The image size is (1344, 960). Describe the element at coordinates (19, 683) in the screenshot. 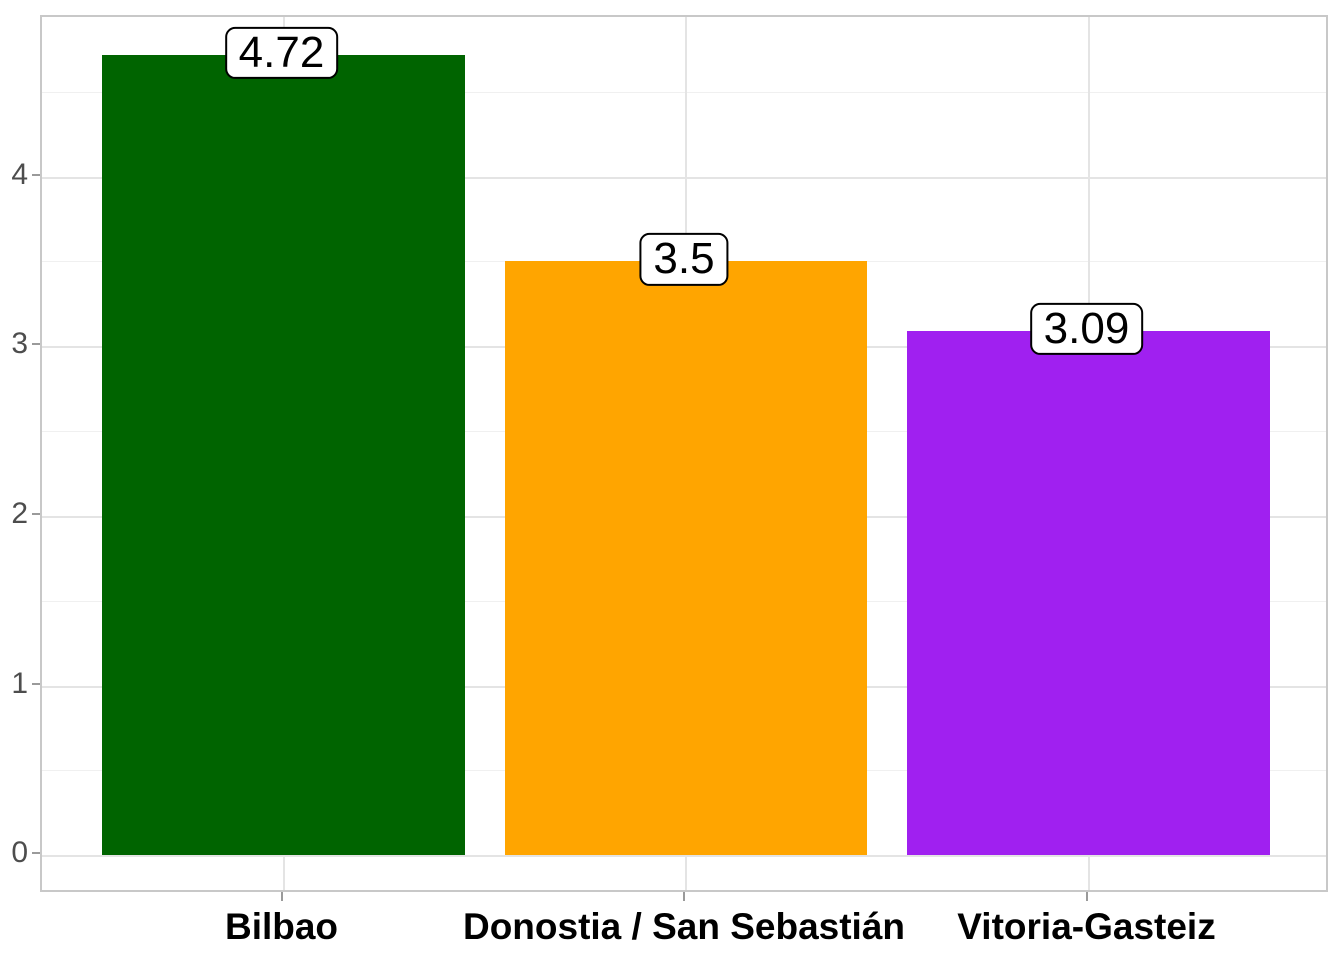

I see `y-axis-tick-label: 1` at that location.